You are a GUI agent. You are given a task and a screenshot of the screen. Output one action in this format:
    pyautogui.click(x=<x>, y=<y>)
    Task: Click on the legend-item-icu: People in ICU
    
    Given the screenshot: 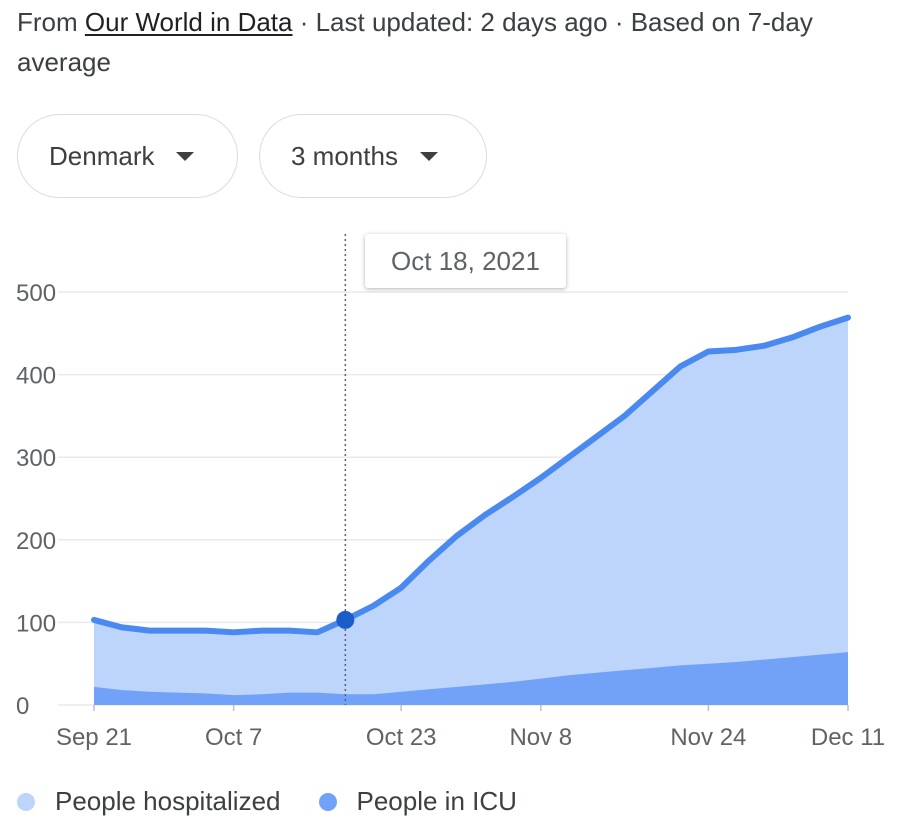 What is the action you would take?
    pyautogui.click(x=417, y=801)
    